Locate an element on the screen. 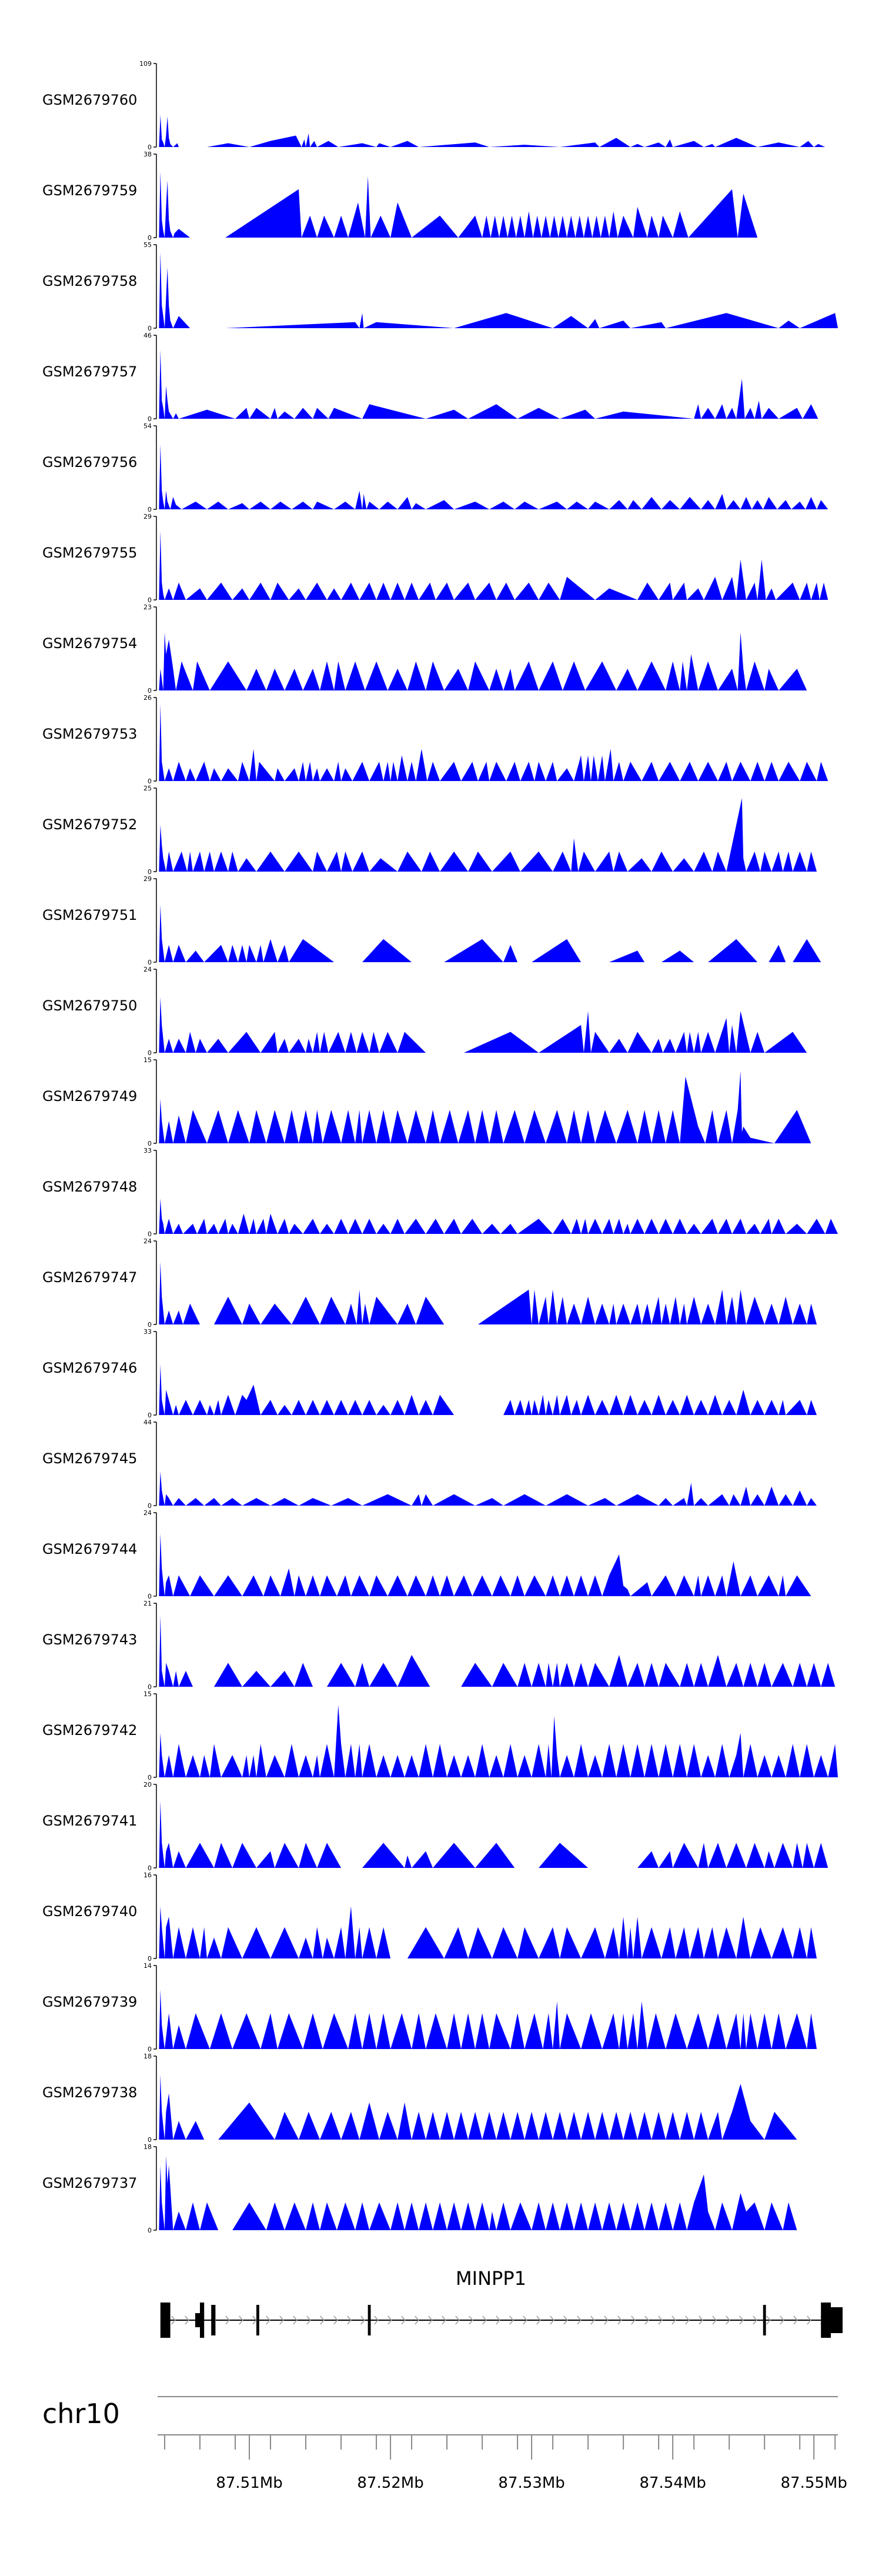 Image resolution: width=882 pixels, height=2576 pixels. coverage-area-GSM2679754 is located at coordinates (483, 661).